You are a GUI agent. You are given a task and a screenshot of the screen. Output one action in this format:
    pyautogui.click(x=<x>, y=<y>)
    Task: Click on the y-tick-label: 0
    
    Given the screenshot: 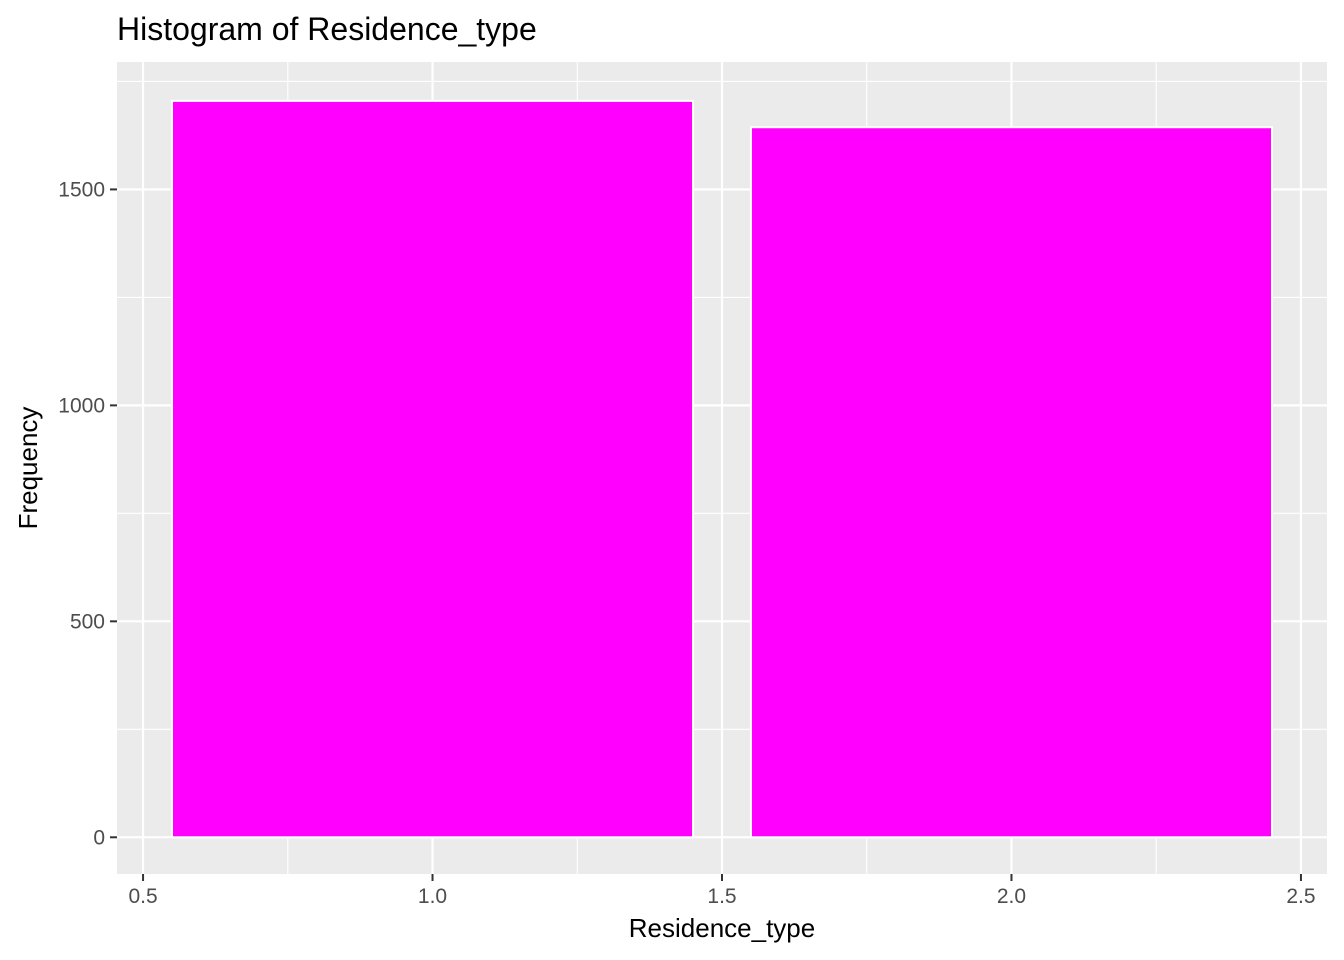 What is the action you would take?
    pyautogui.click(x=99, y=837)
    